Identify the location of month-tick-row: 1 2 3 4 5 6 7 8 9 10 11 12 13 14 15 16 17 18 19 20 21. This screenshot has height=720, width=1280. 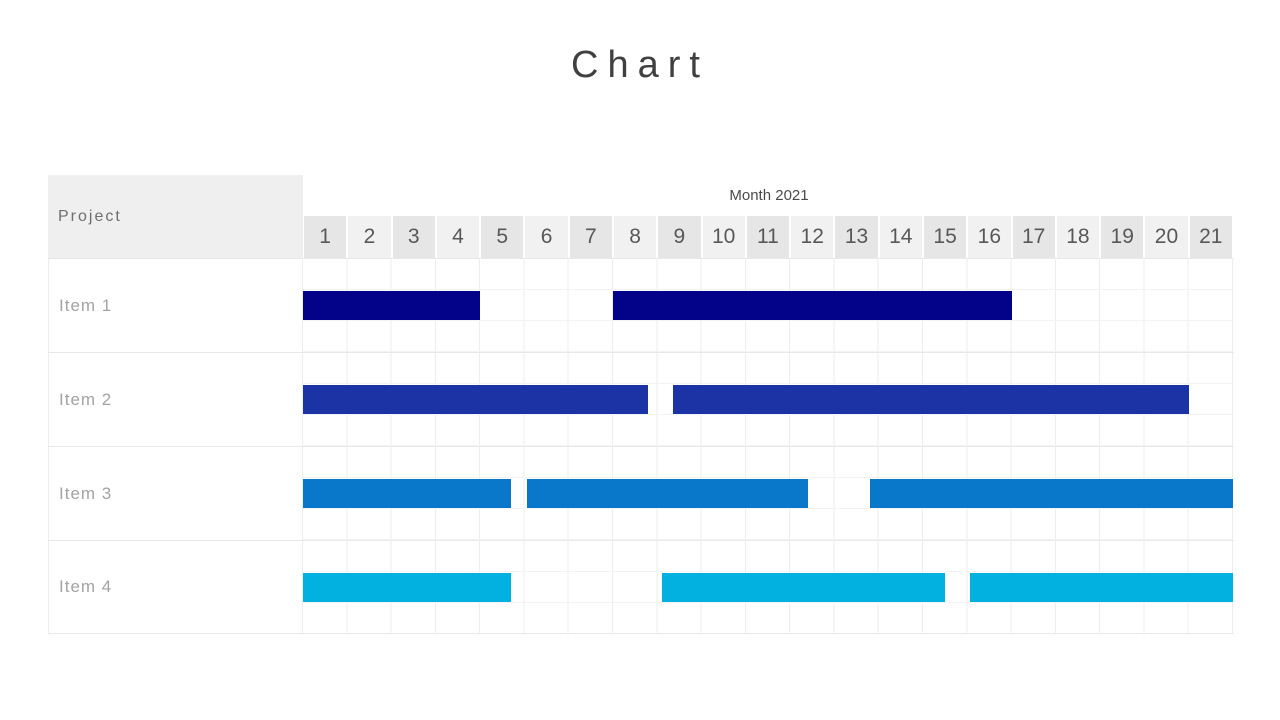
(769, 237).